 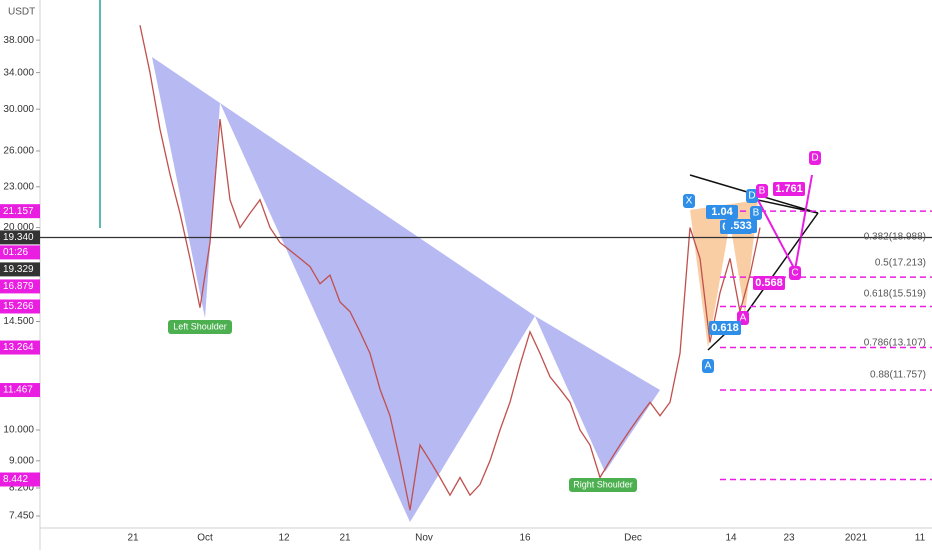 I want to click on fib-label: 0.618(15.519), so click(x=895, y=294).